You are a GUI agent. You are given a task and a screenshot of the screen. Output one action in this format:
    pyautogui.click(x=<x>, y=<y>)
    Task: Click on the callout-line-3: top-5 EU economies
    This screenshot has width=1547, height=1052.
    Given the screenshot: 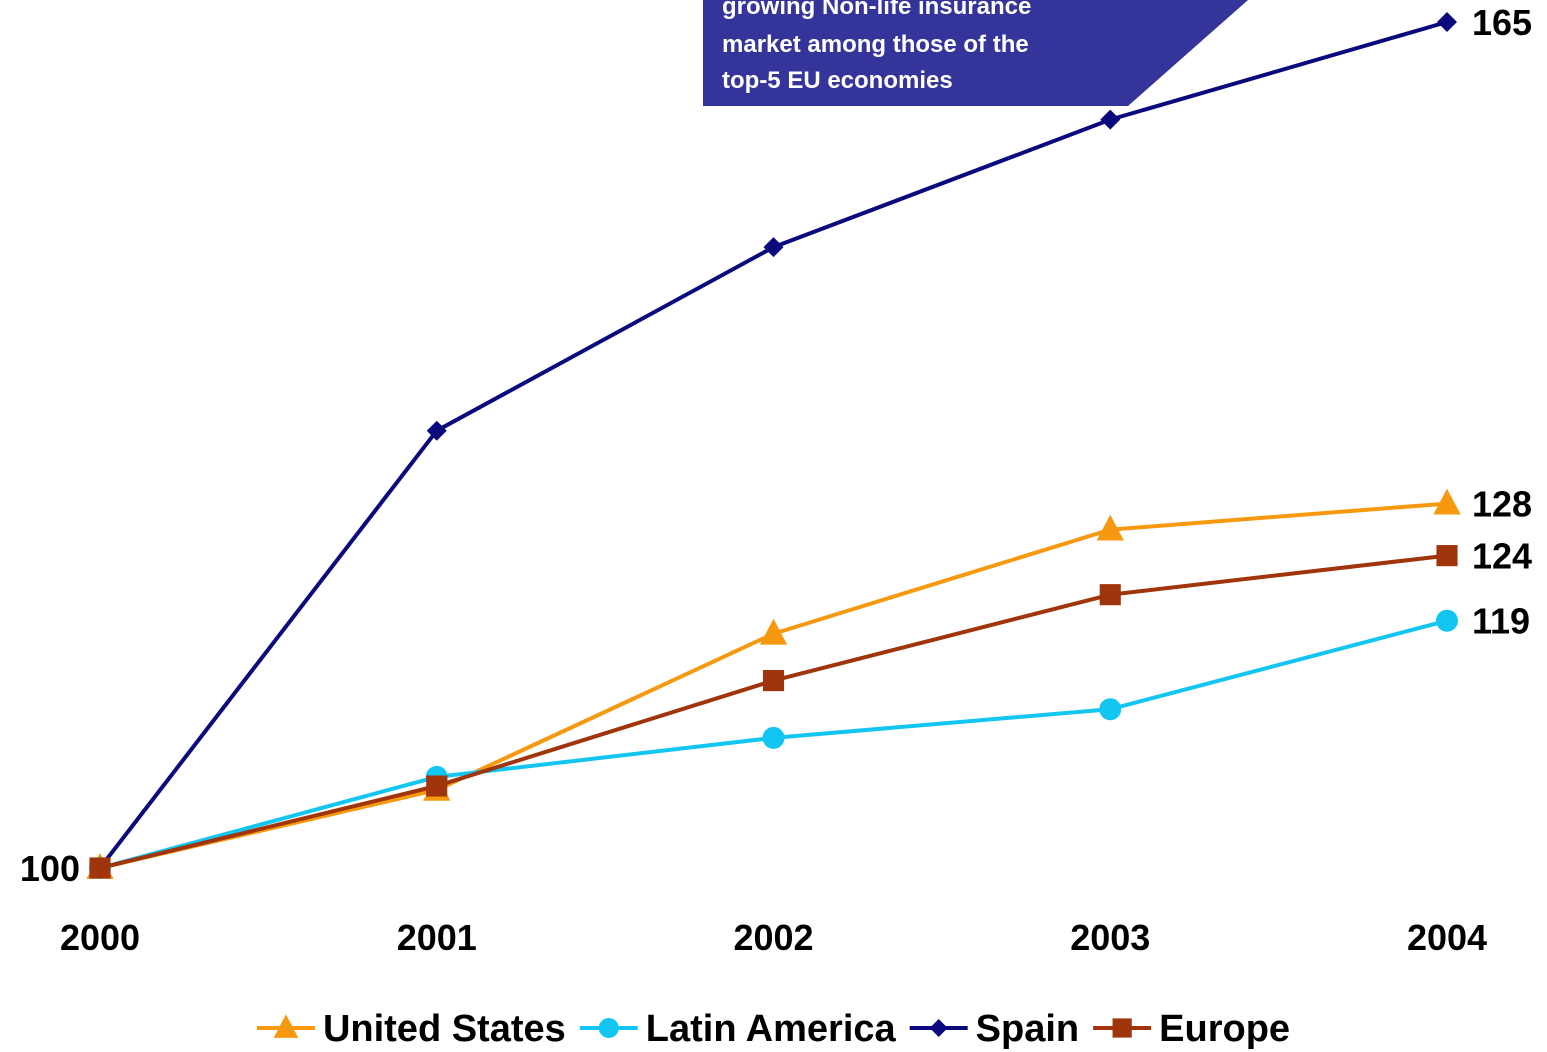 What is the action you would take?
    pyautogui.click(x=837, y=80)
    